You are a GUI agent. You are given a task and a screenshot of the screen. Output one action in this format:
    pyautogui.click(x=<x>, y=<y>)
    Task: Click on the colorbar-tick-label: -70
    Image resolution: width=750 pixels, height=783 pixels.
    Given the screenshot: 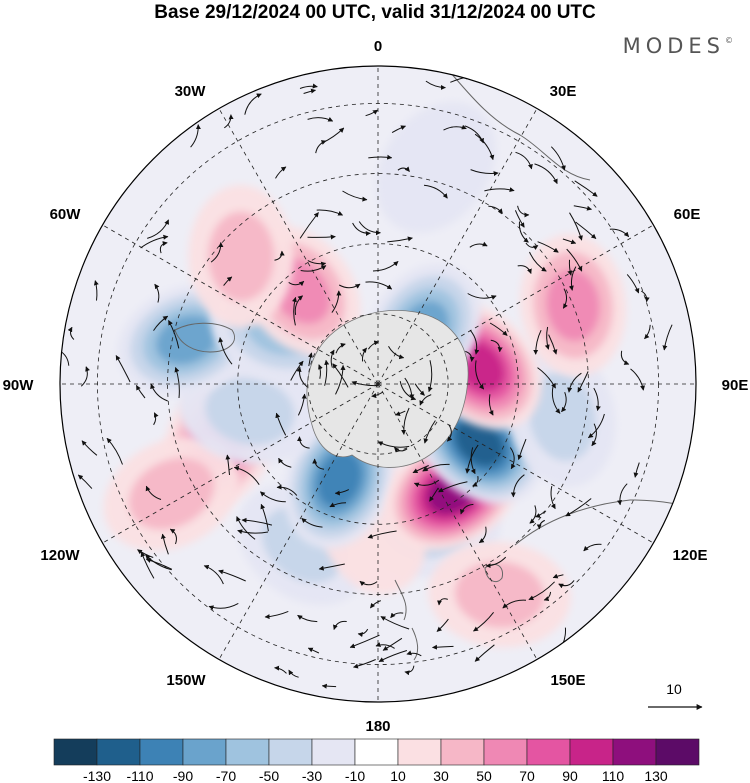 What is the action you would take?
    pyautogui.click(x=226, y=775)
    